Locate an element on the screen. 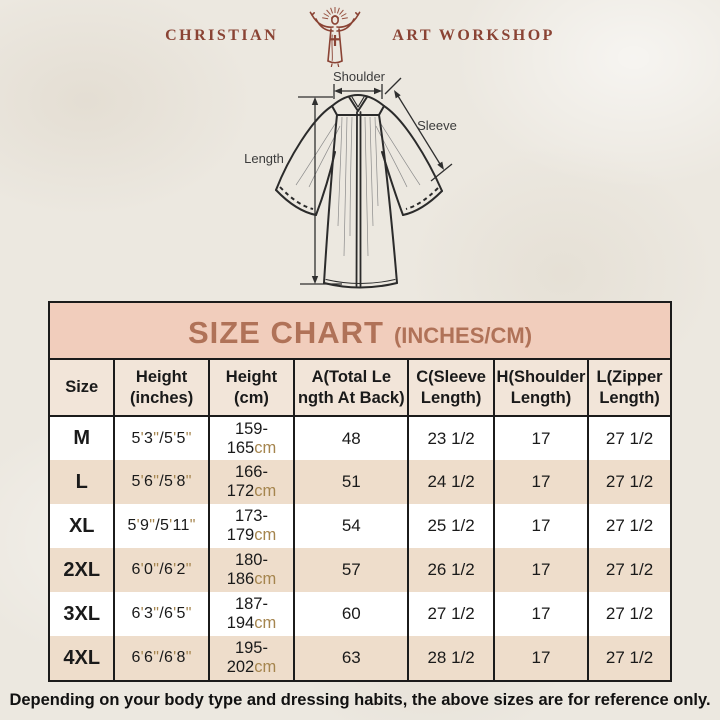 This screenshot has height=720, width=720. column-header: H(Shoulder Length) is located at coordinates (540, 388).